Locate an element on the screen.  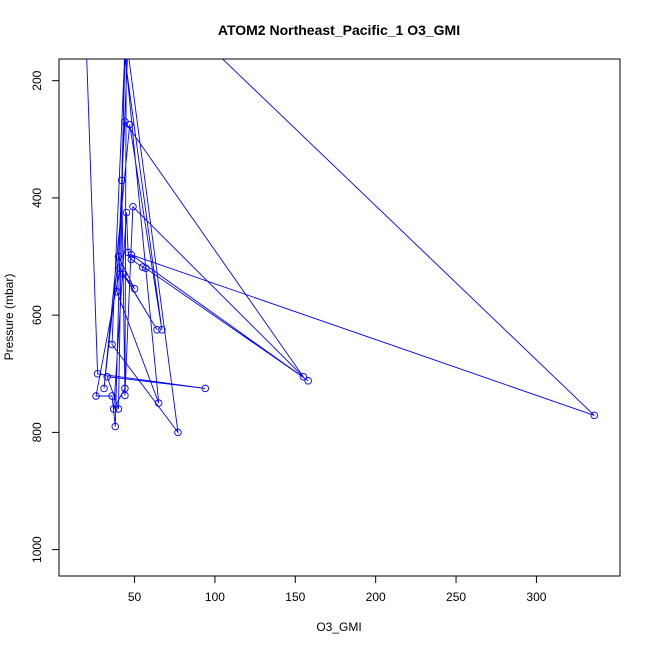
x-tick-label: 250 is located at coordinates (456, 597).